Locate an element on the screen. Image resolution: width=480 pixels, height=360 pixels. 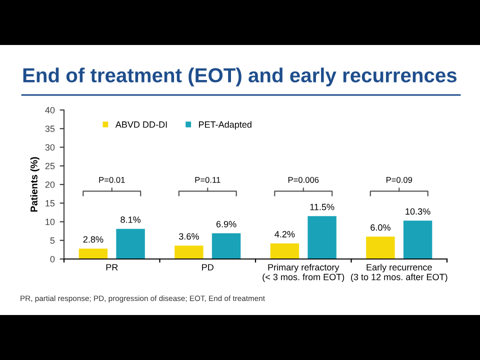
annotation: P=0.006 is located at coordinates (303, 179).